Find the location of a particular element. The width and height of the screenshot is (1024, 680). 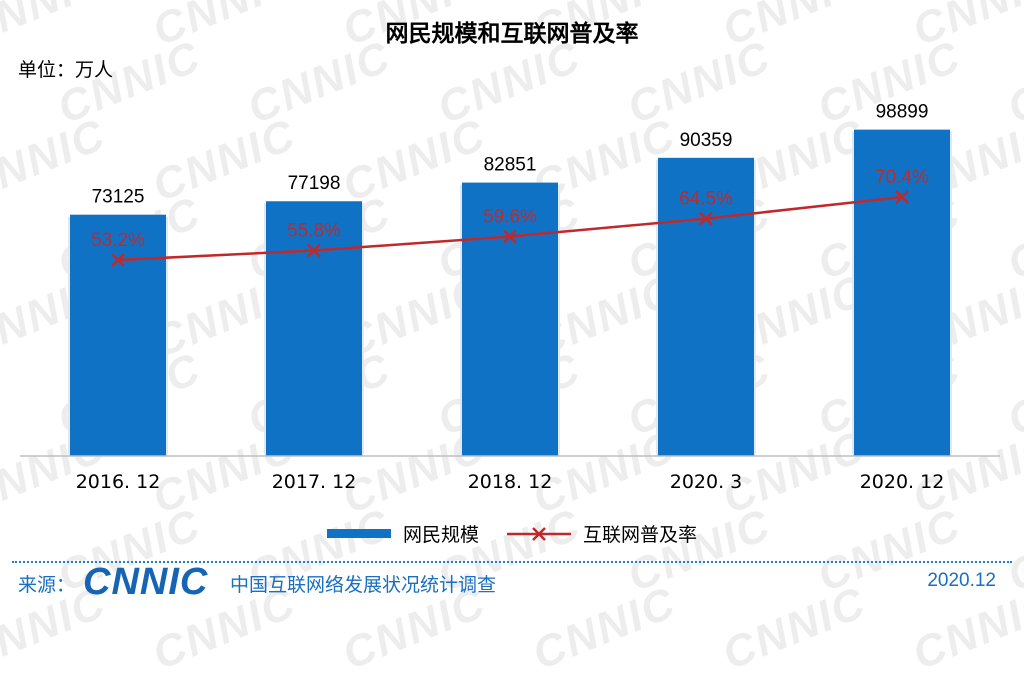

line-value-label: 70.4% is located at coordinates (902, 177).